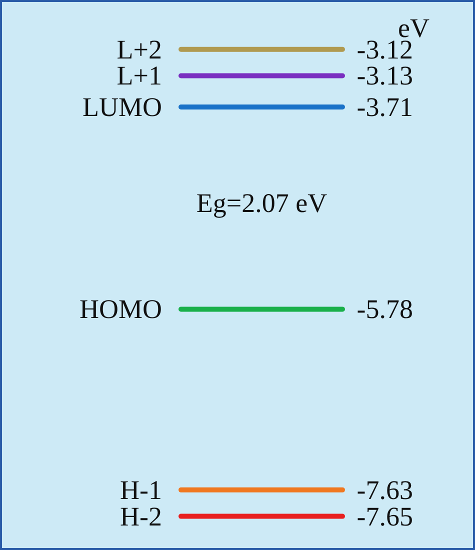 This screenshot has width=475, height=550. I want to click on category-label: LUMO, so click(122, 107).